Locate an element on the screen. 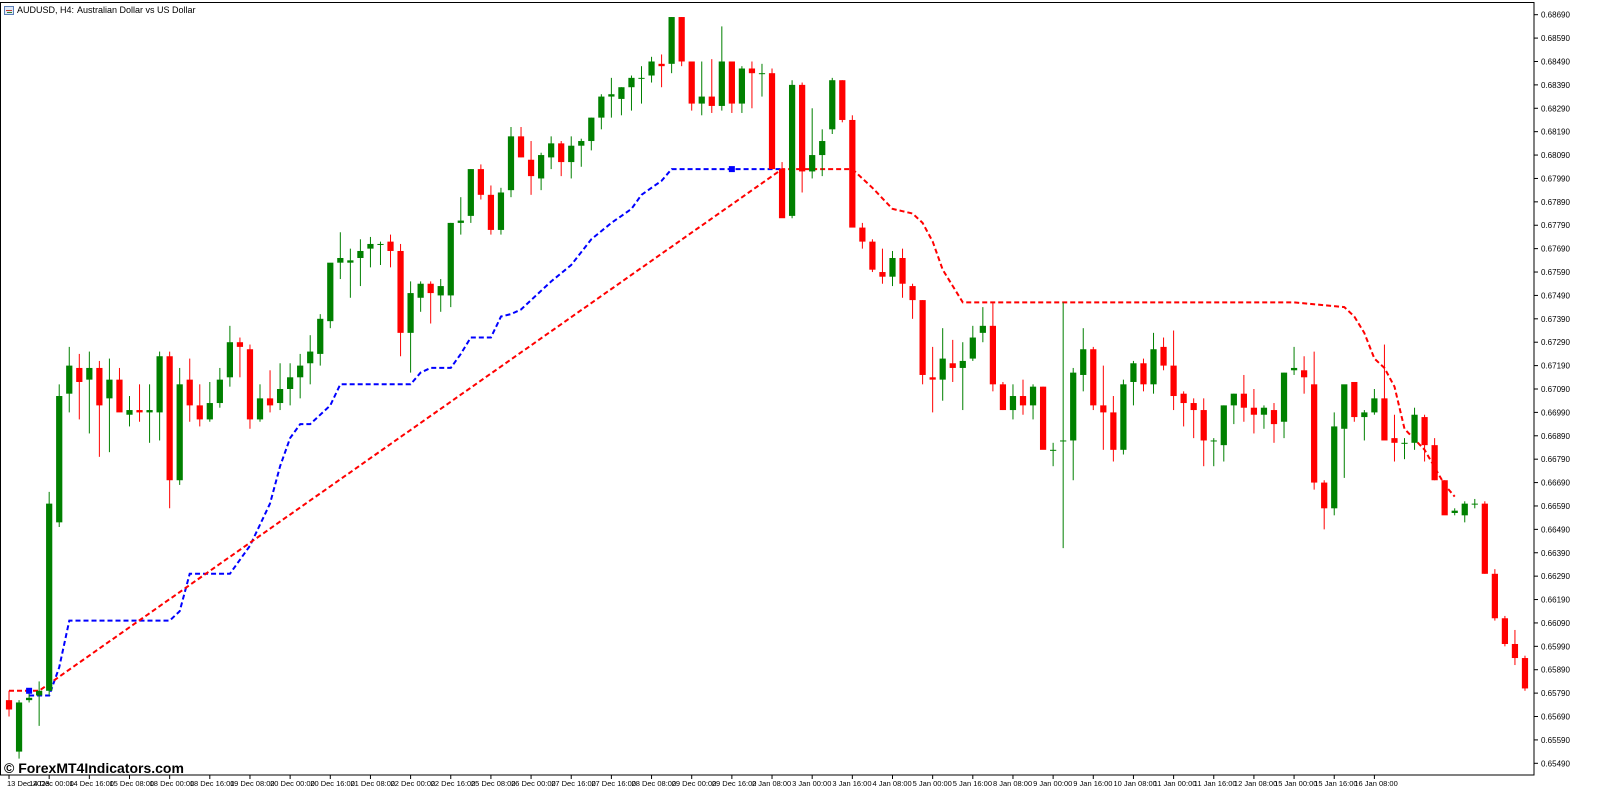 The height and width of the screenshot is (801, 1600). symbol-label: AUDUSD, H4: is located at coordinates (46, 10).